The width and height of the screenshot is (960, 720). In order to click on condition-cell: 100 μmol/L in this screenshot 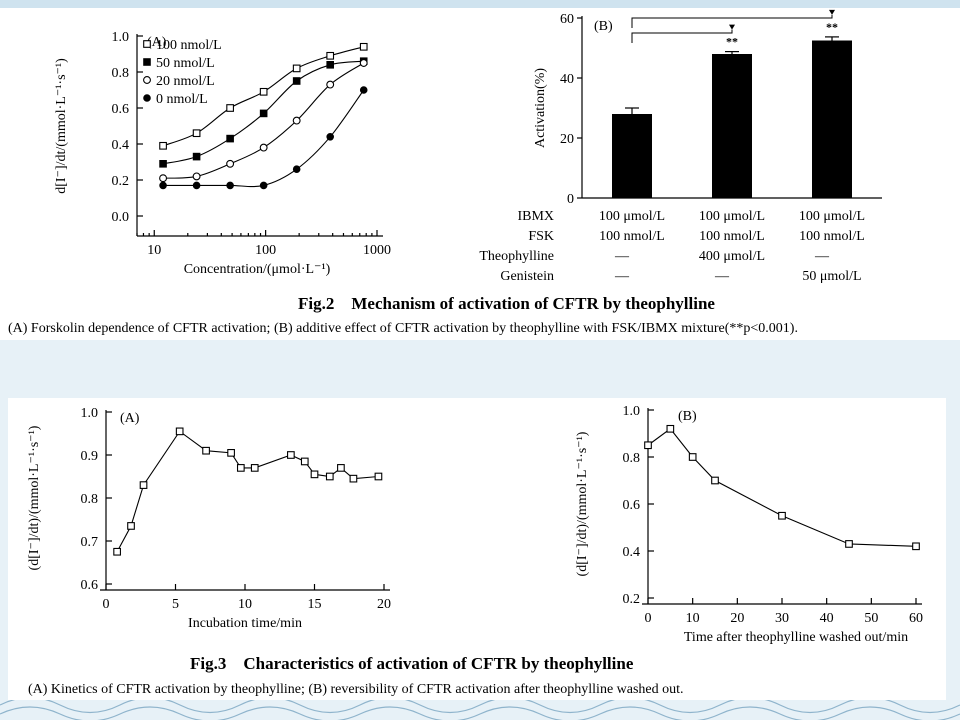, I will do `click(732, 216)`.